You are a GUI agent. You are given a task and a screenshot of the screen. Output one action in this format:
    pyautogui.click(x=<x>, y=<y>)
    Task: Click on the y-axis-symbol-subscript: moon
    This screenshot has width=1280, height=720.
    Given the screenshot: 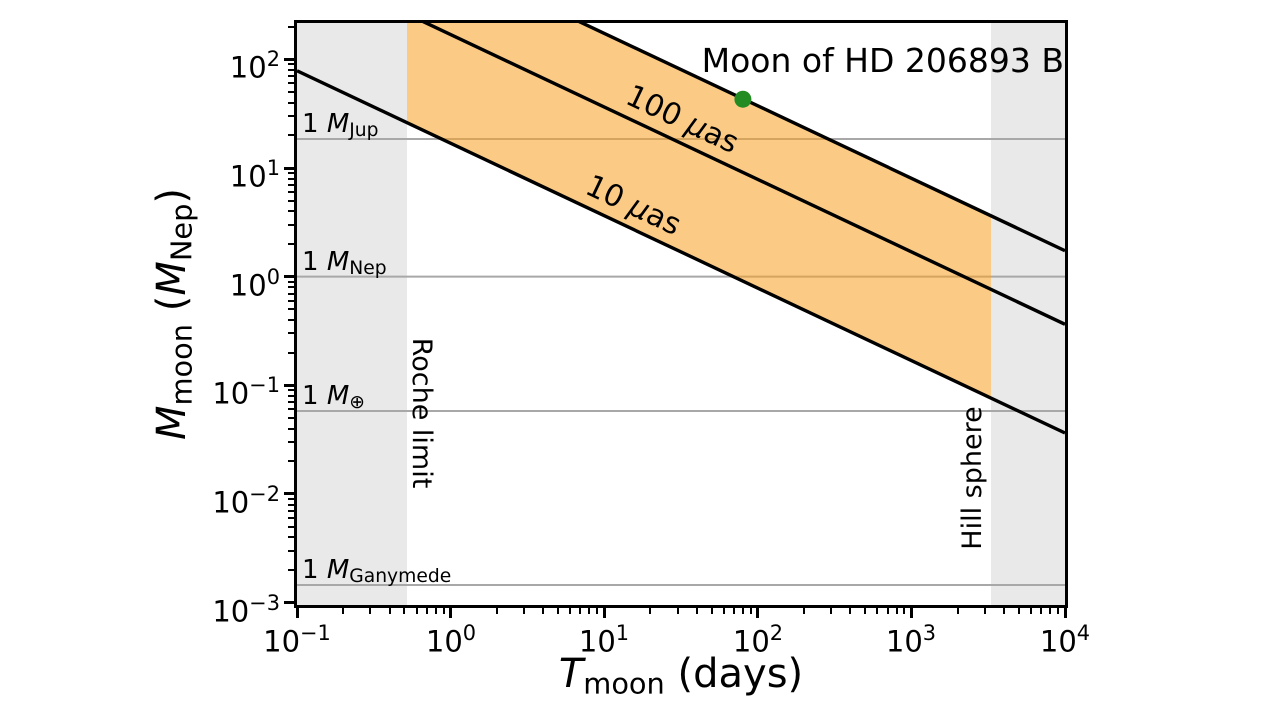 What is the action you would take?
    pyautogui.click(x=181, y=364)
    